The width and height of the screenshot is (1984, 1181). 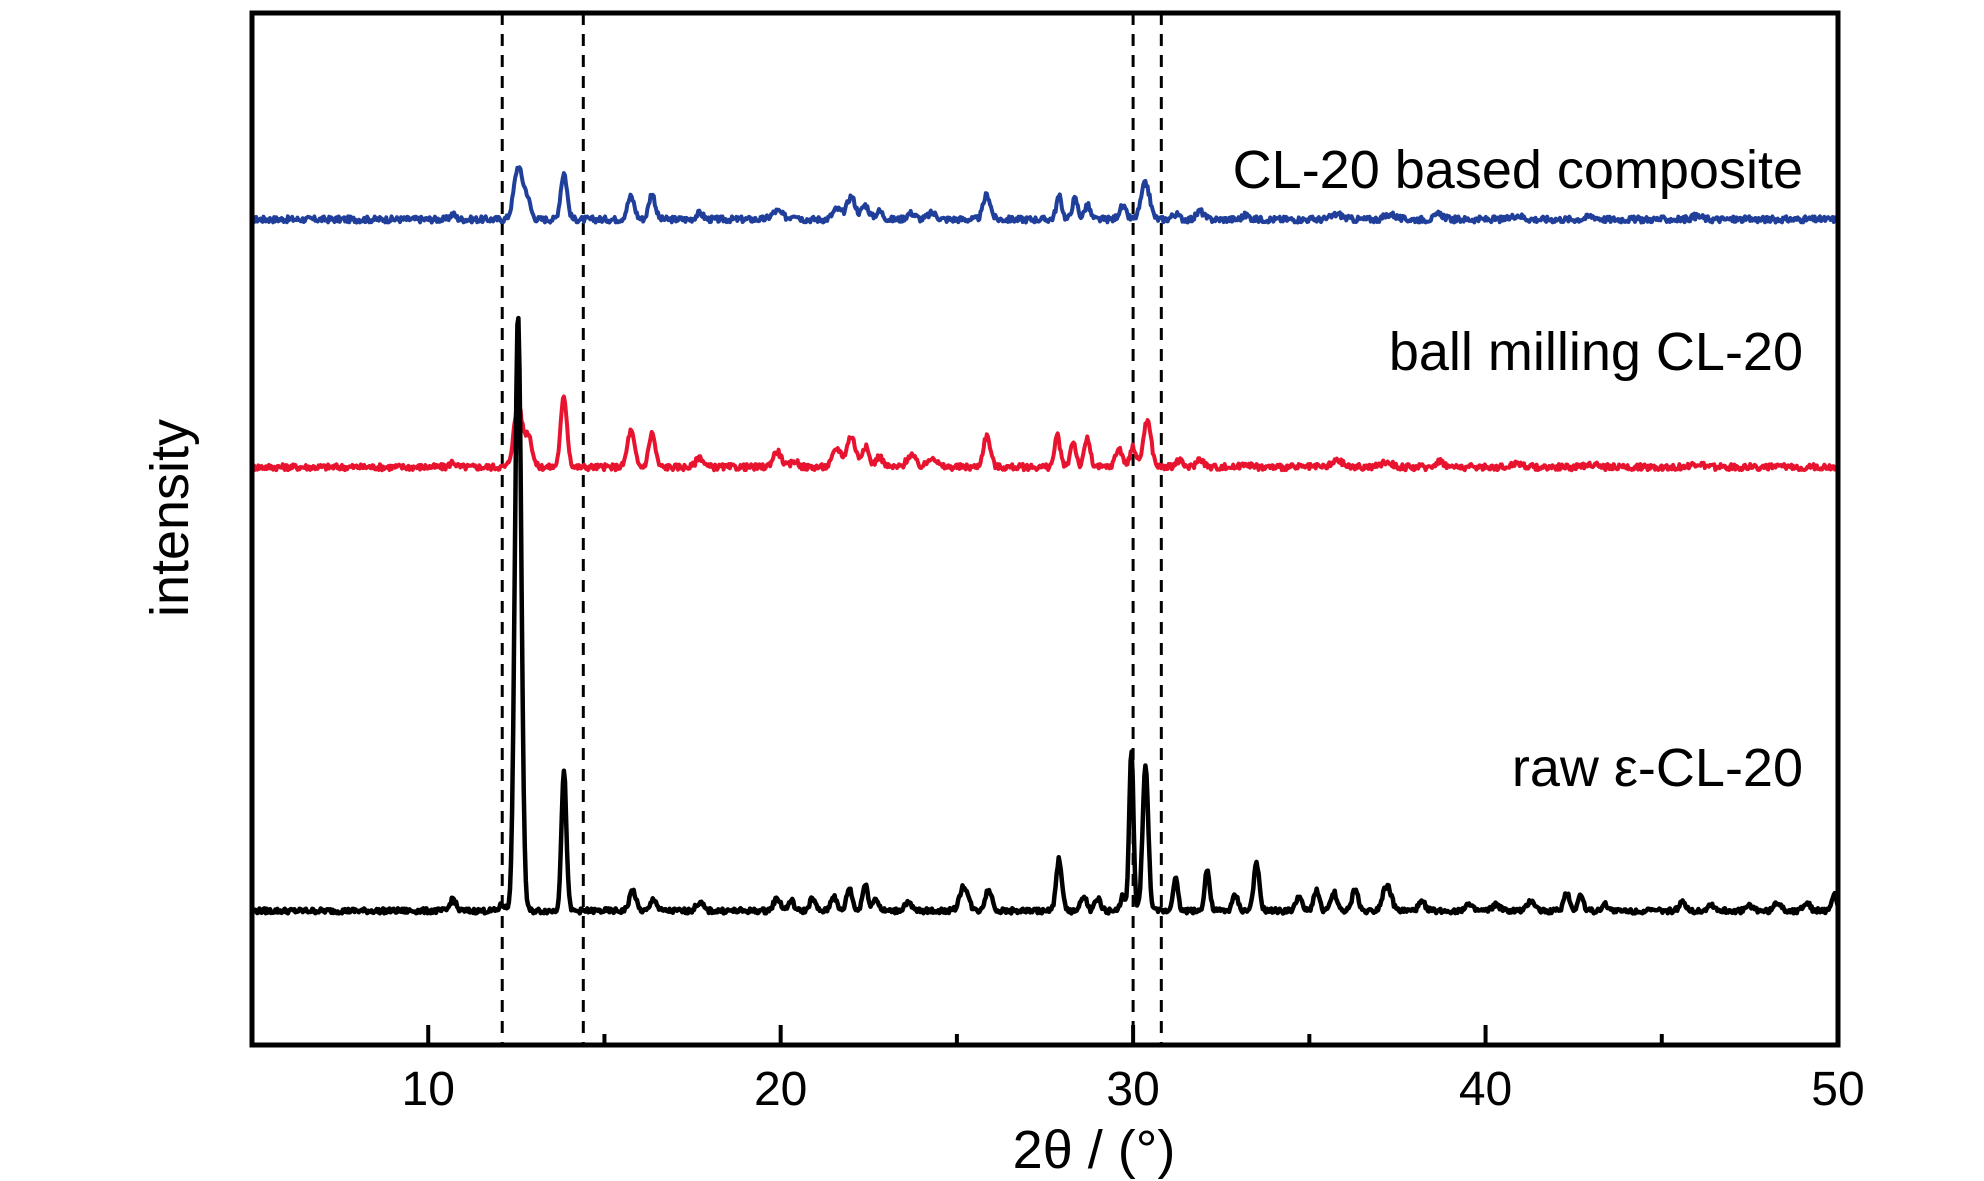 What do you see at coordinates (780, 1089) in the screenshot?
I see `x-tick-label-2: 20` at bounding box center [780, 1089].